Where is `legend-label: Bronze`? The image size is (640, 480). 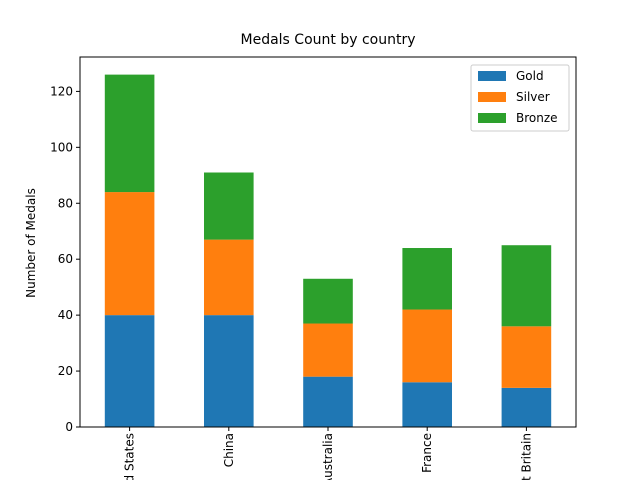
legend-label: Bronze is located at coordinates (537, 118).